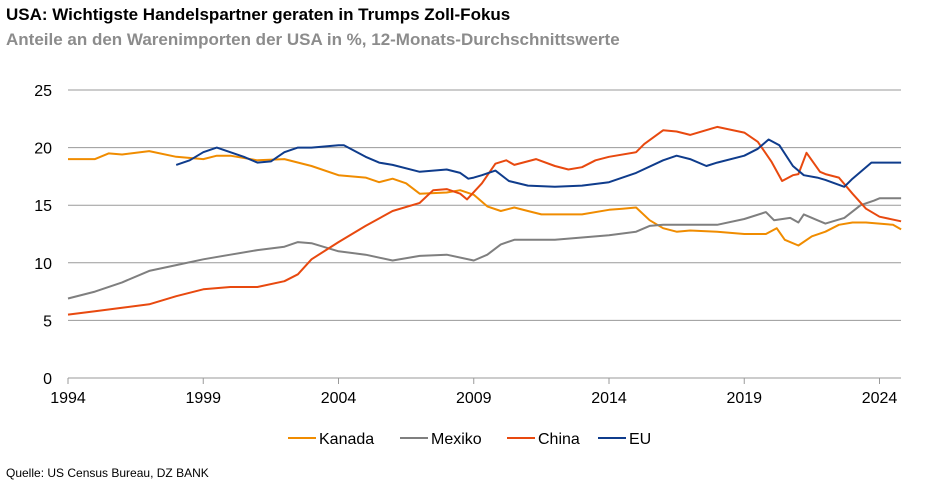 The image size is (941, 493). I want to click on x-tick-label: 2019, so click(744, 398).